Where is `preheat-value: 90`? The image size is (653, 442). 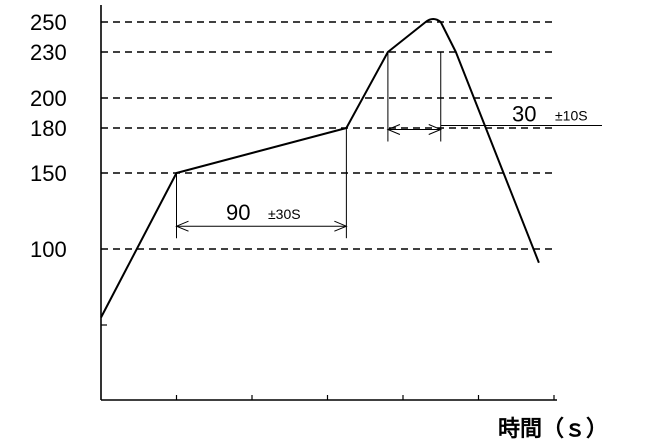 preheat-value: 90 is located at coordinates (238, 212).